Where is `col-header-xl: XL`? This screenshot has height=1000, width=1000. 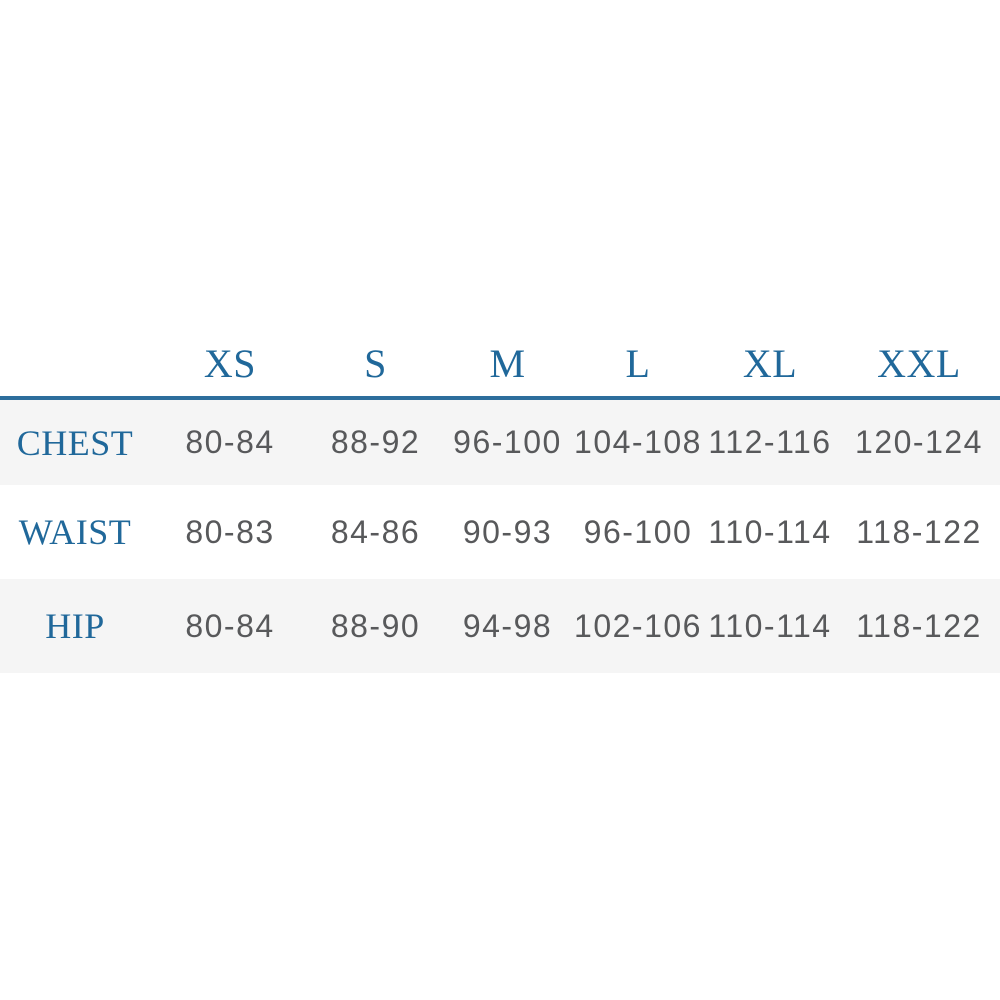 col-header-xl: XL is located at coordinates (770, 365).